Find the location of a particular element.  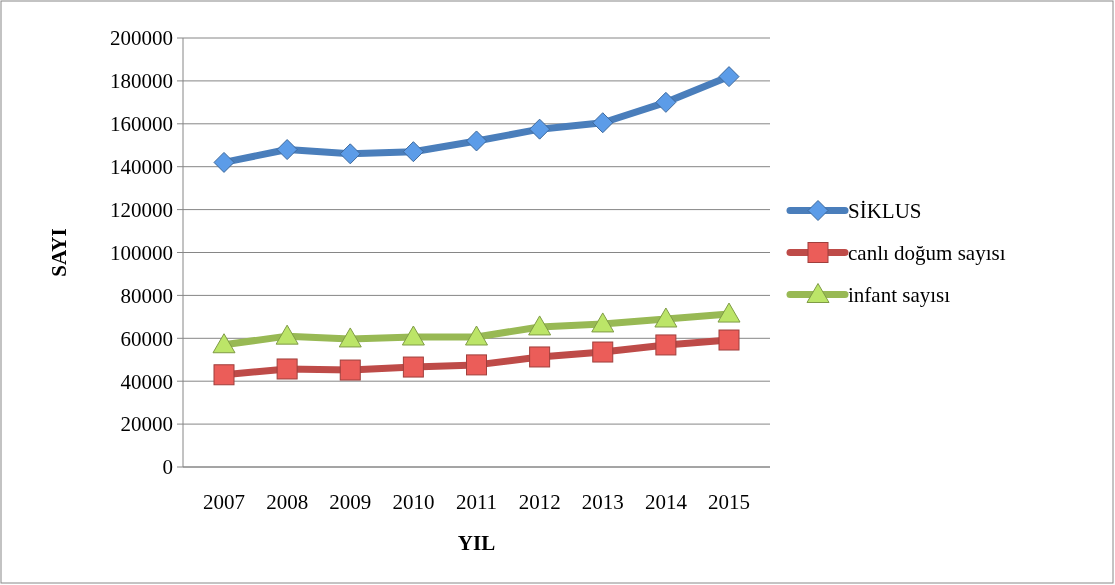

y-tick-label: 120000 is located at coordinates (141, 209).